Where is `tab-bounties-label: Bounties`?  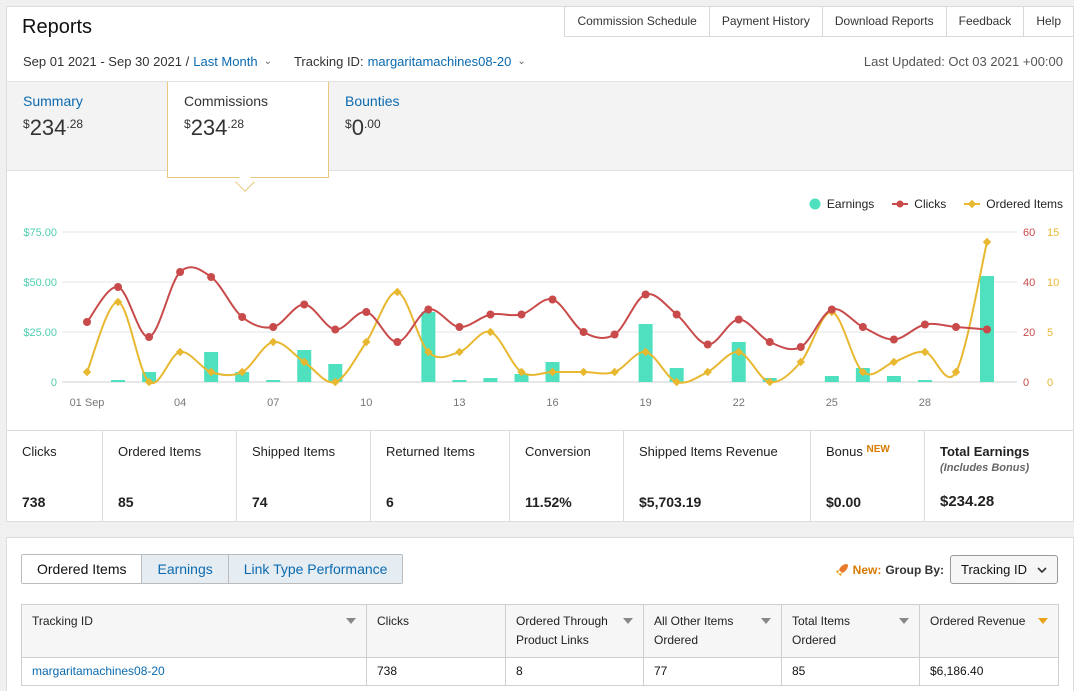
tab-bounties-label: Bounties is located at coordinates (372, 101).